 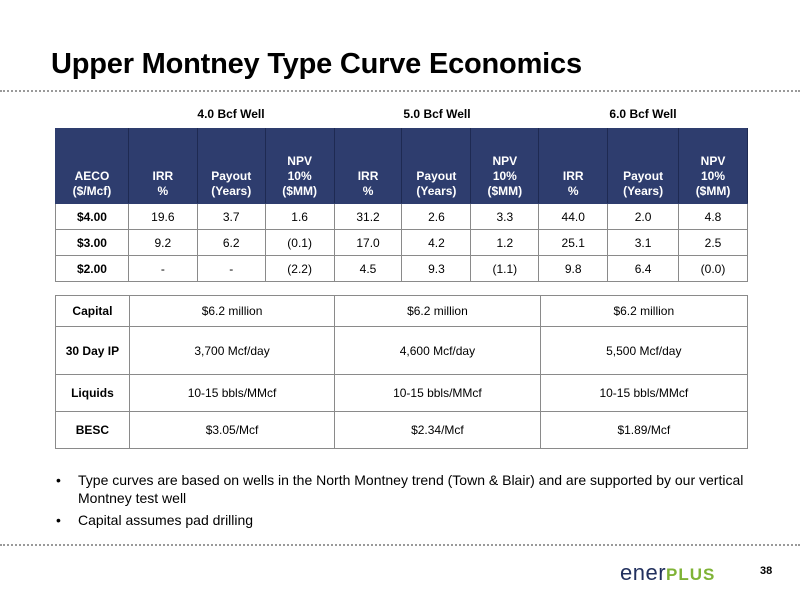 What do you see at coordinates (232, 430) in the screenshot?
I see `table-cell: $3.05/Mcf` at bounding box center [232, 430].